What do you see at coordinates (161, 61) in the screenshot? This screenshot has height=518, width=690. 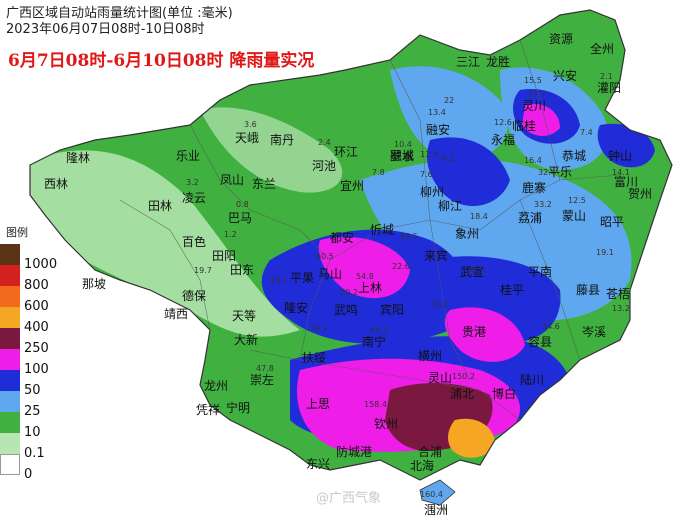 I see `map-subtitle: 6月7日08时-6月10日08时 降雨量实况` at bounding box center [161, 61].